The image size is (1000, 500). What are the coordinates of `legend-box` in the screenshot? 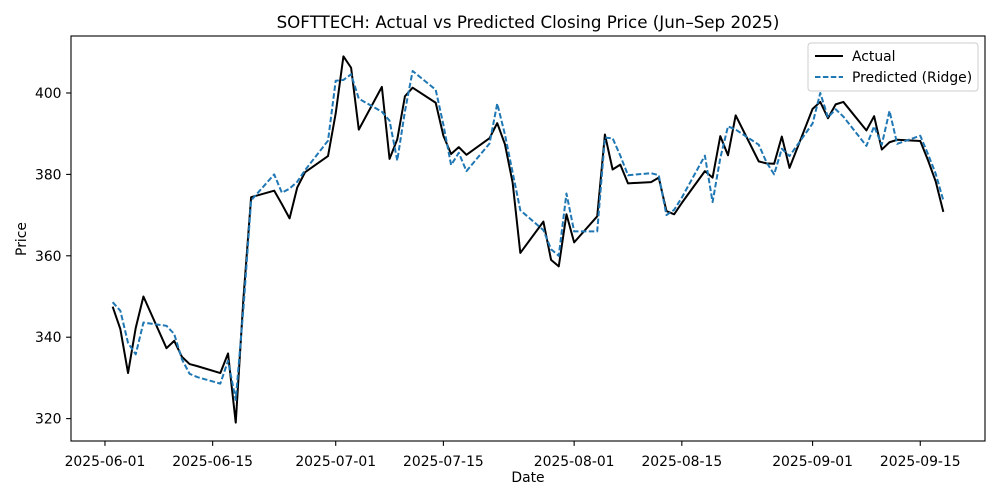 It's located at (893, 67).